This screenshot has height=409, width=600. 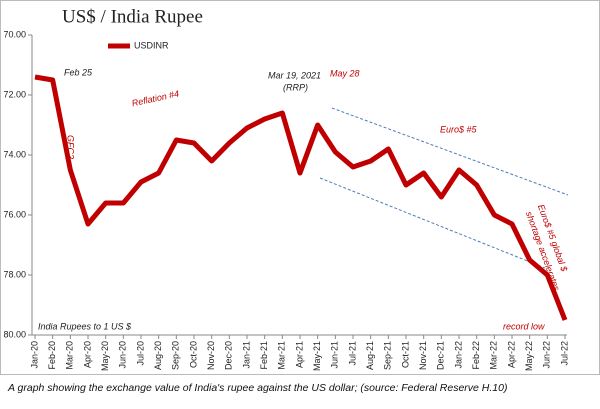 I want to click on annotation: Euro$ #5, so click(x=459, y=129).